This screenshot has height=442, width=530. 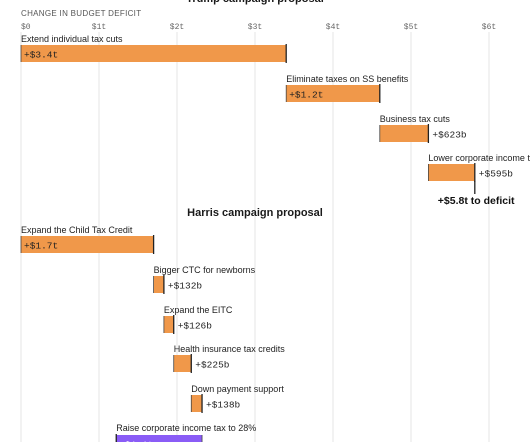 What do you see at coordinates (237, 389) in the screenshot?
I see `bar-category-label: Down payment support` at bounding box center [237, 389].